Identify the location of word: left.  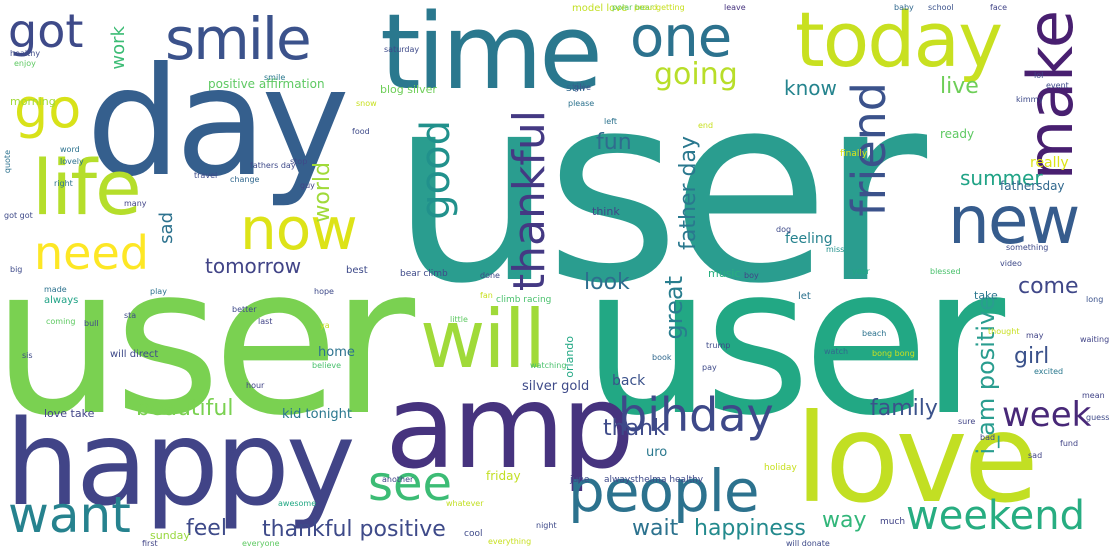
(610, 121).